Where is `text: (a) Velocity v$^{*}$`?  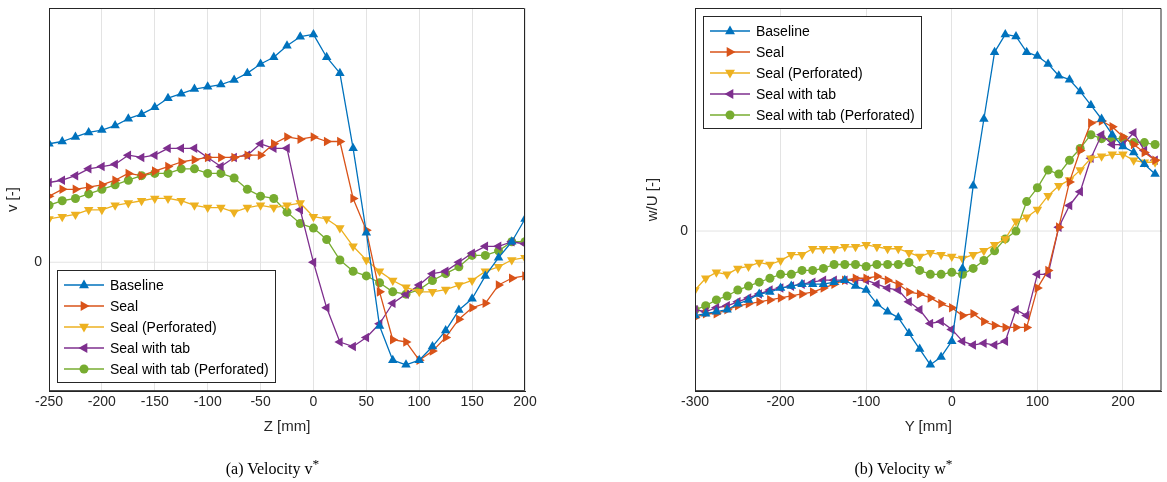
text: (a) Velocity v$^{*}$ is located at coordinates (272, 467).